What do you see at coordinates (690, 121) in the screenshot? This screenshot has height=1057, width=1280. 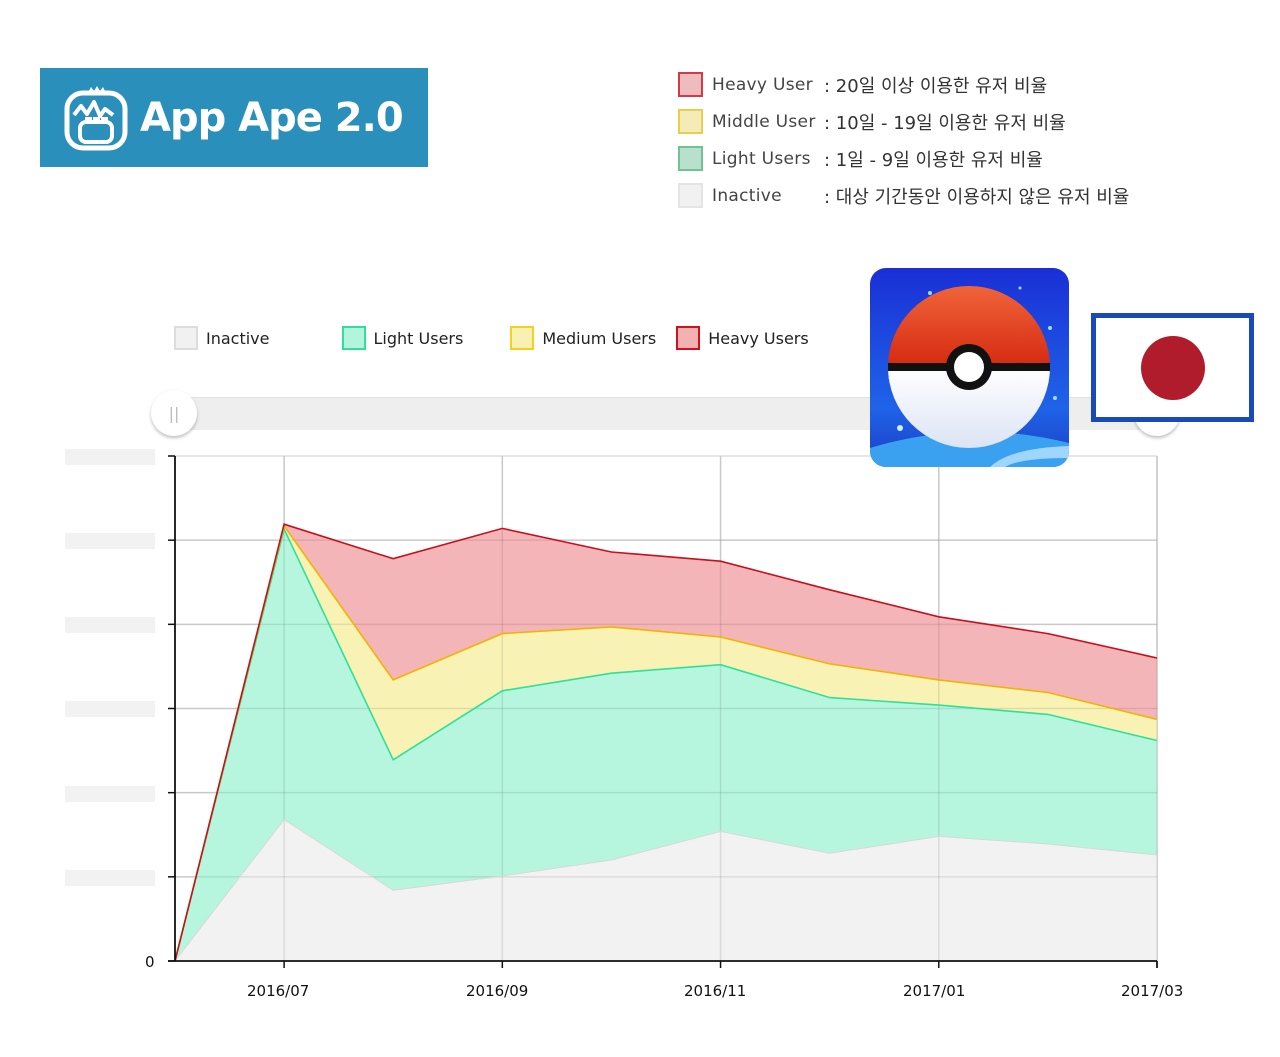 I see `middle-user-swatch` at bounding box center [690, 121].